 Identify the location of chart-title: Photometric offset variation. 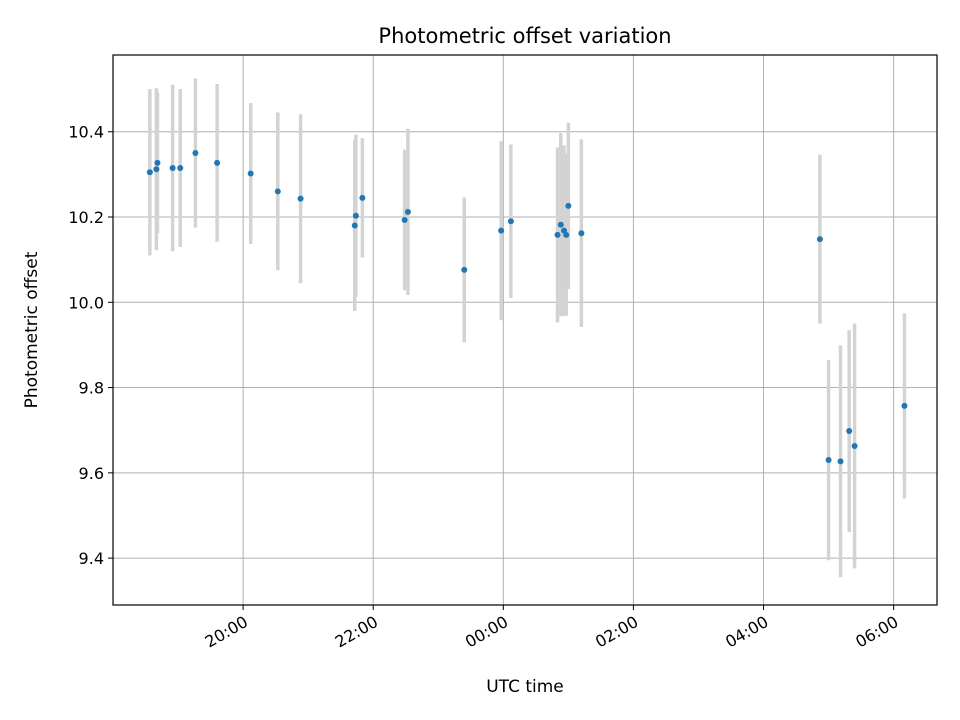
(524, 36).